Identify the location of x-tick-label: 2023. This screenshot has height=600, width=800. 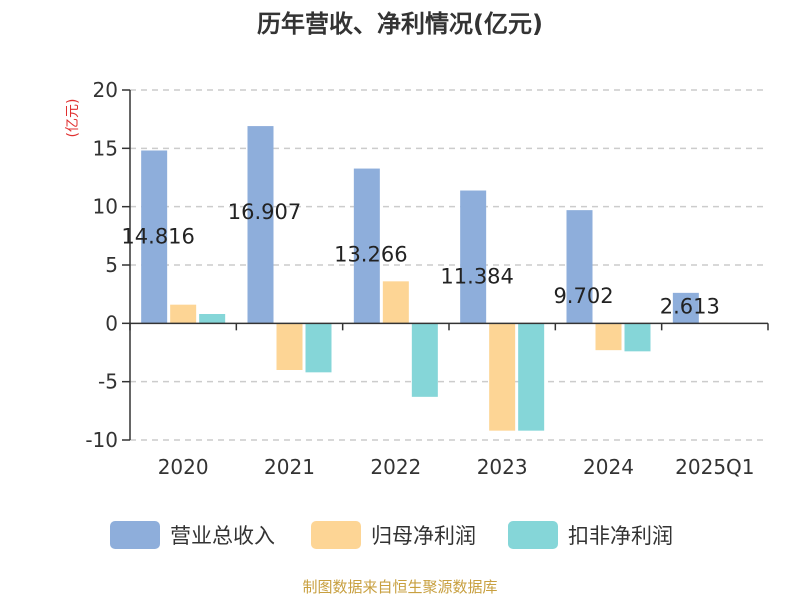
(502, 467).